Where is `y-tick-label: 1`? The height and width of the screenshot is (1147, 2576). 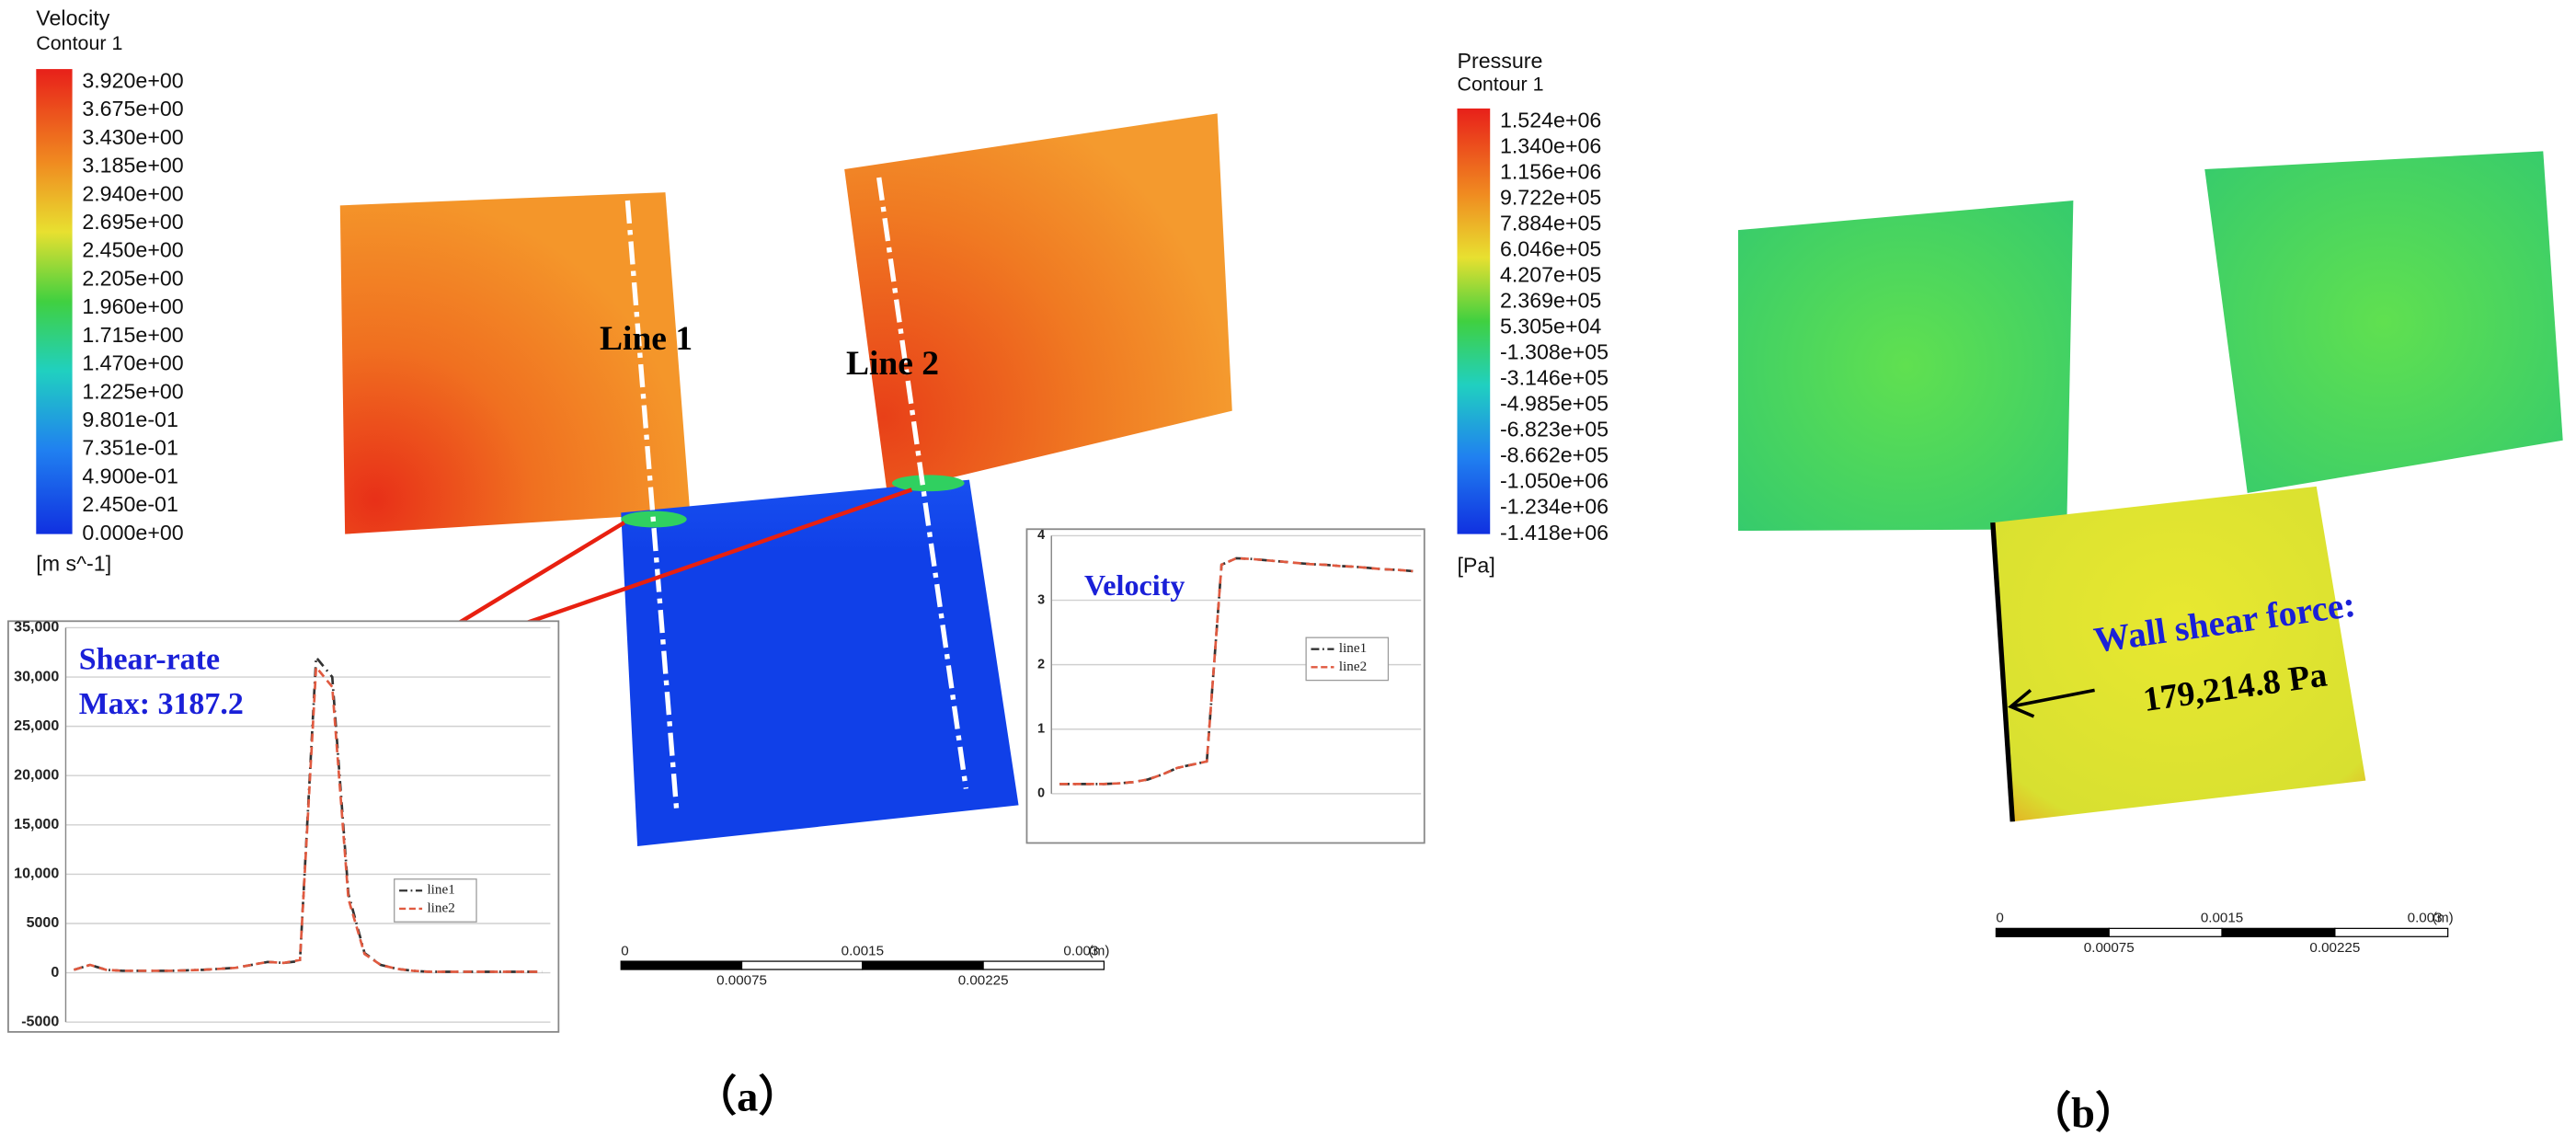
y-tick-label: 1 is located at coordinates (1041, 729).